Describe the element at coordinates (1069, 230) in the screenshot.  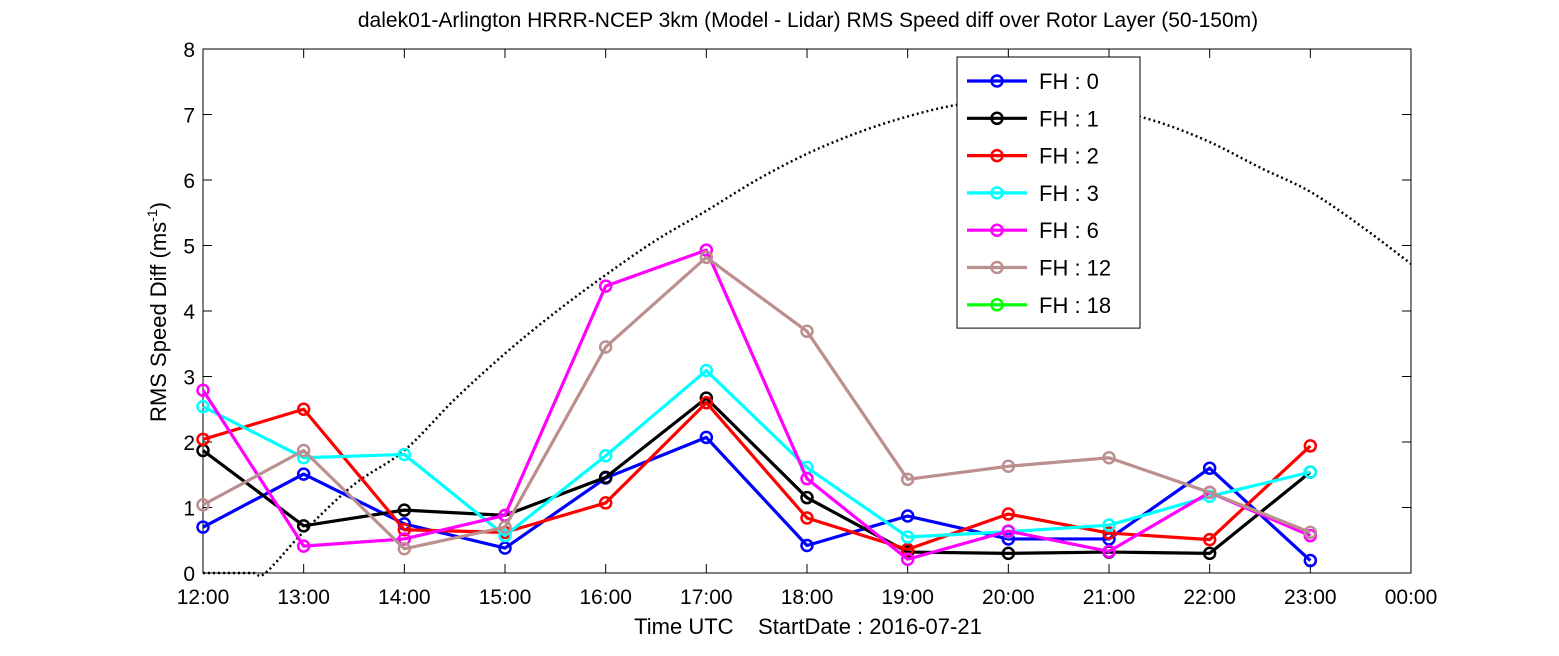
I see `legend-label: FH : 6` at that location.